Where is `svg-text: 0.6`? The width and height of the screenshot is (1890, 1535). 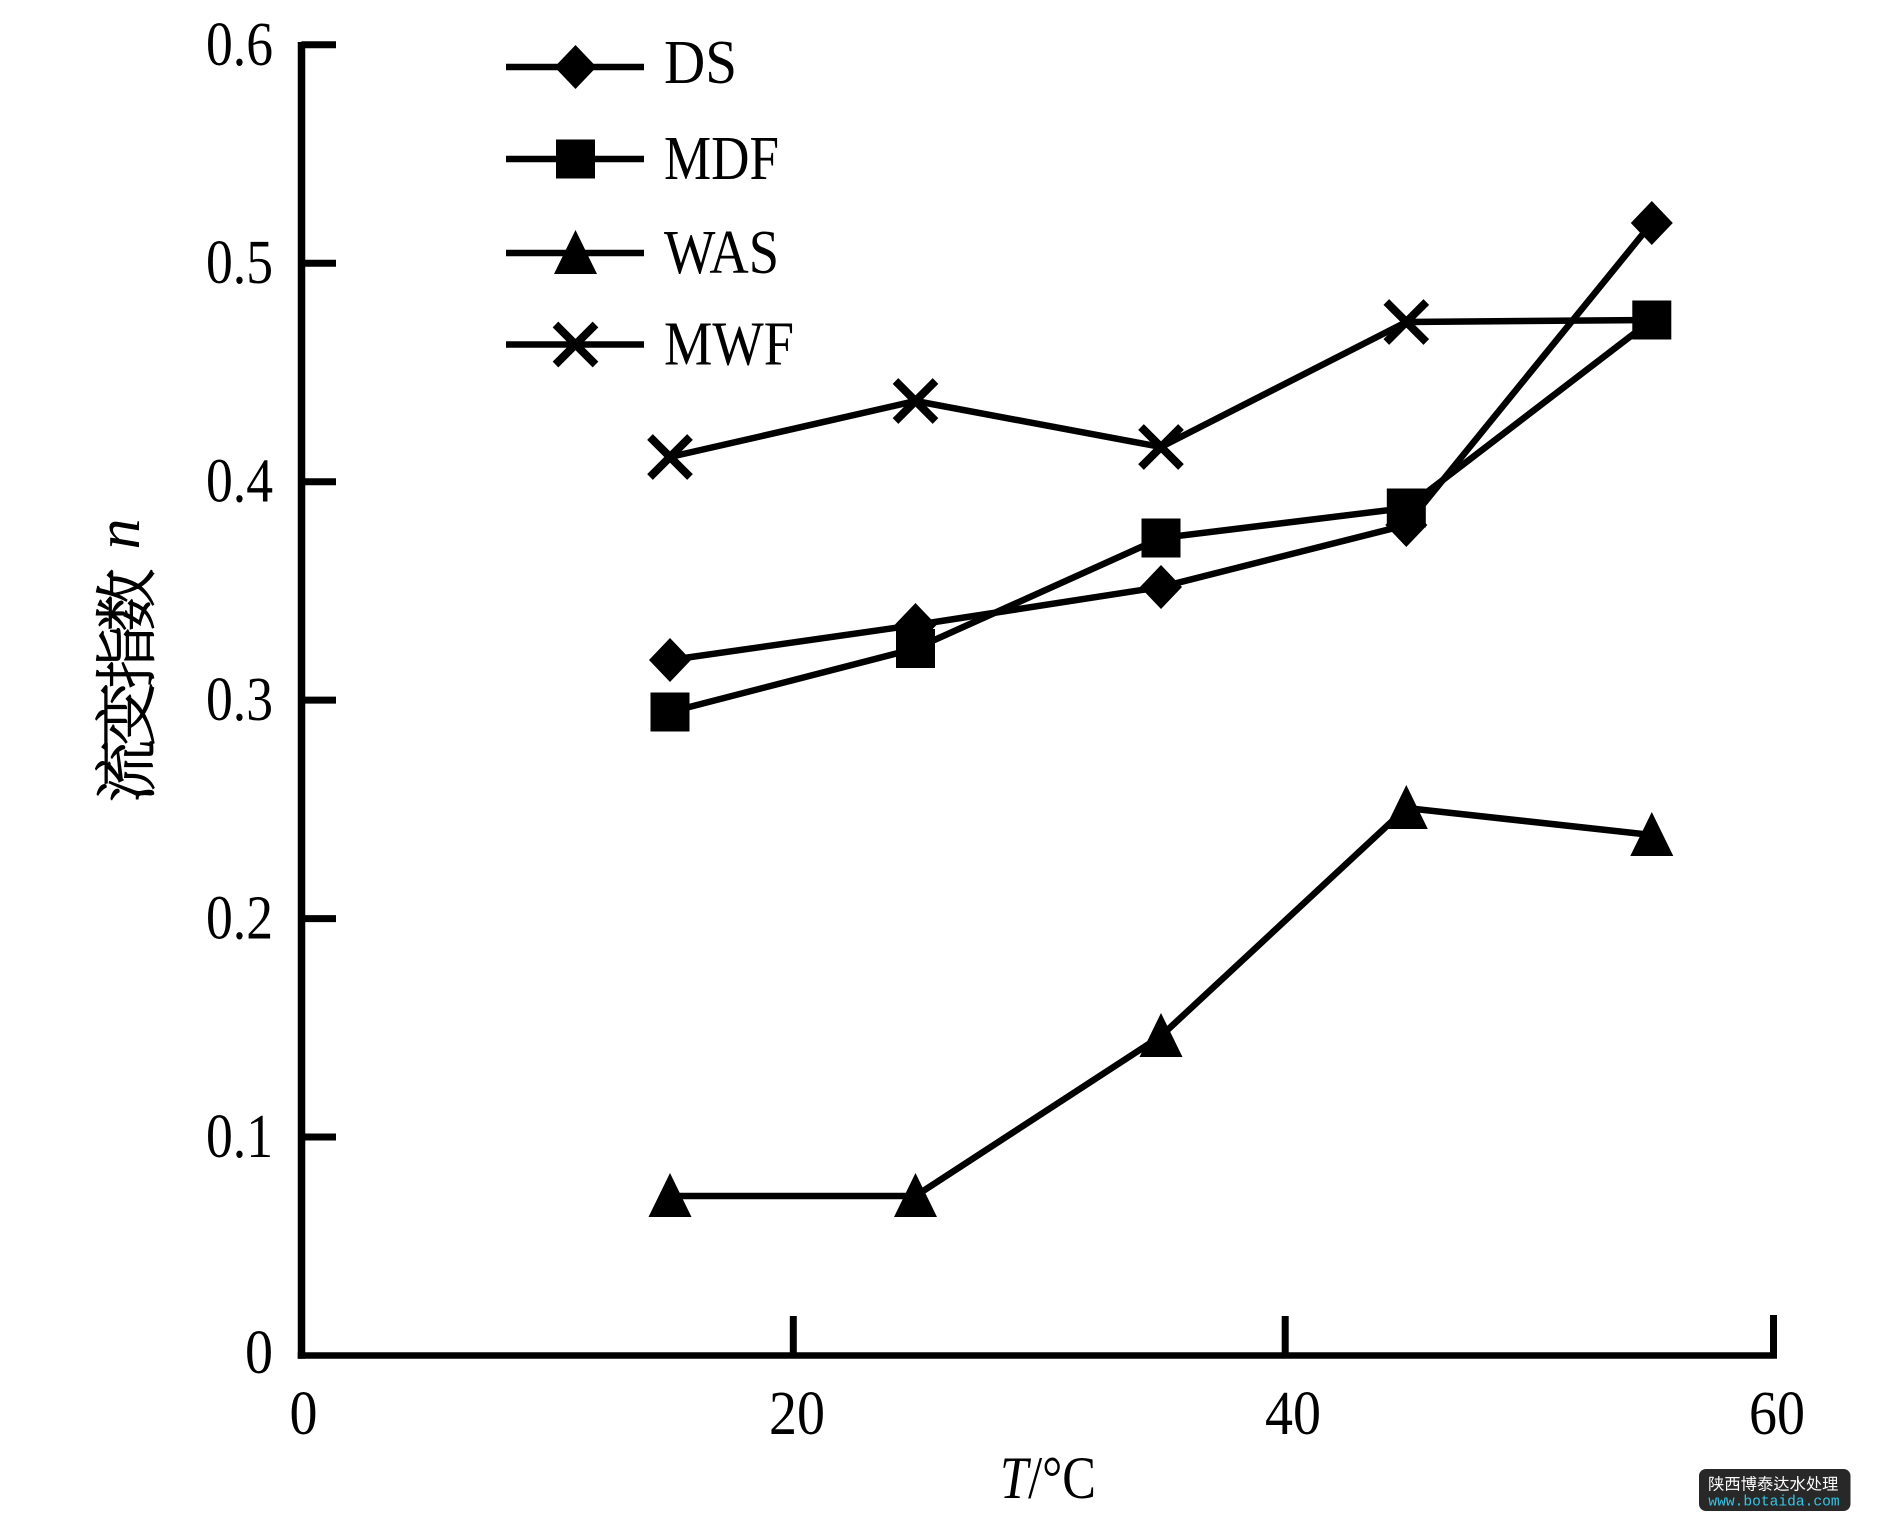
svg-text: 0.6 is located at coordinates (239, 45).